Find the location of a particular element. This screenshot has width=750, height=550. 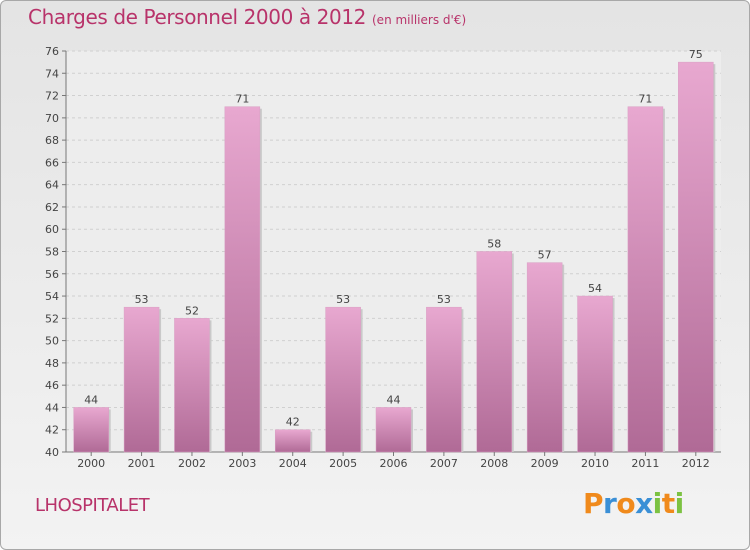

bar-2007 is located at coordinates (444, 379).